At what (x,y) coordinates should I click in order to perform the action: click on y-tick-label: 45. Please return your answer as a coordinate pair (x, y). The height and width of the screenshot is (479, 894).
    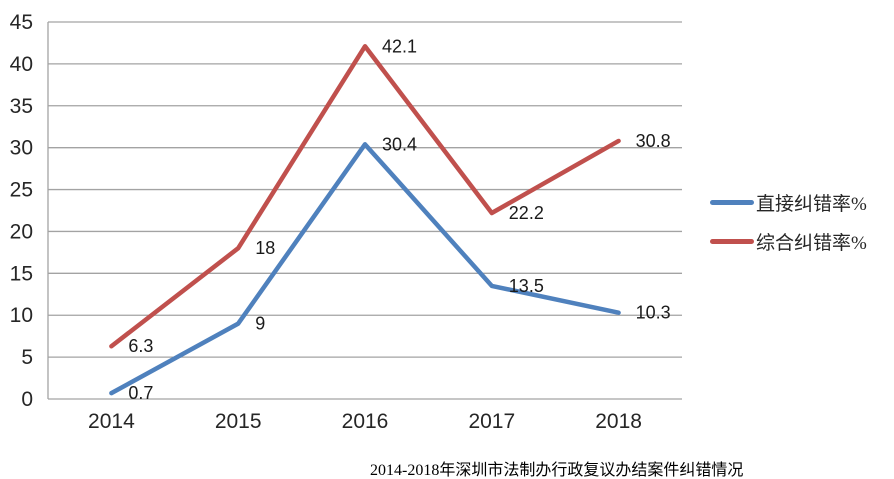
    Looking at the image, I should click on (21, 22).